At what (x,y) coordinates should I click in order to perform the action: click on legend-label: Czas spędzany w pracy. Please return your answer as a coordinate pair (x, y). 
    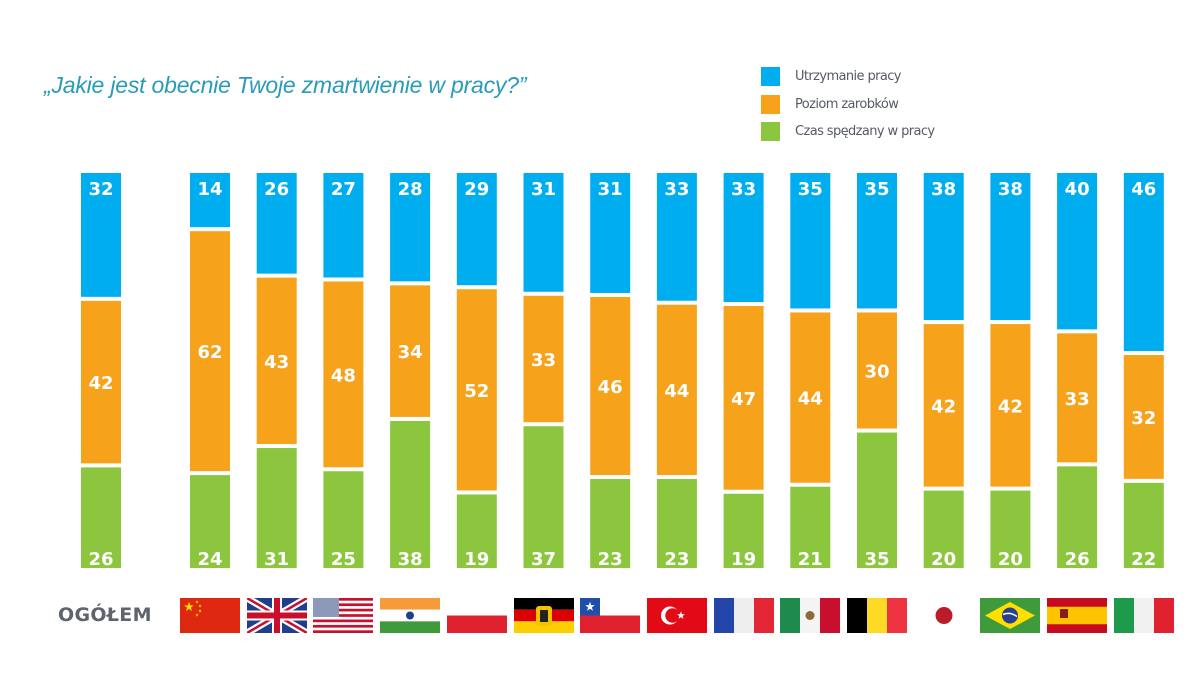
    Looking at the image, I should click on (865, 132).